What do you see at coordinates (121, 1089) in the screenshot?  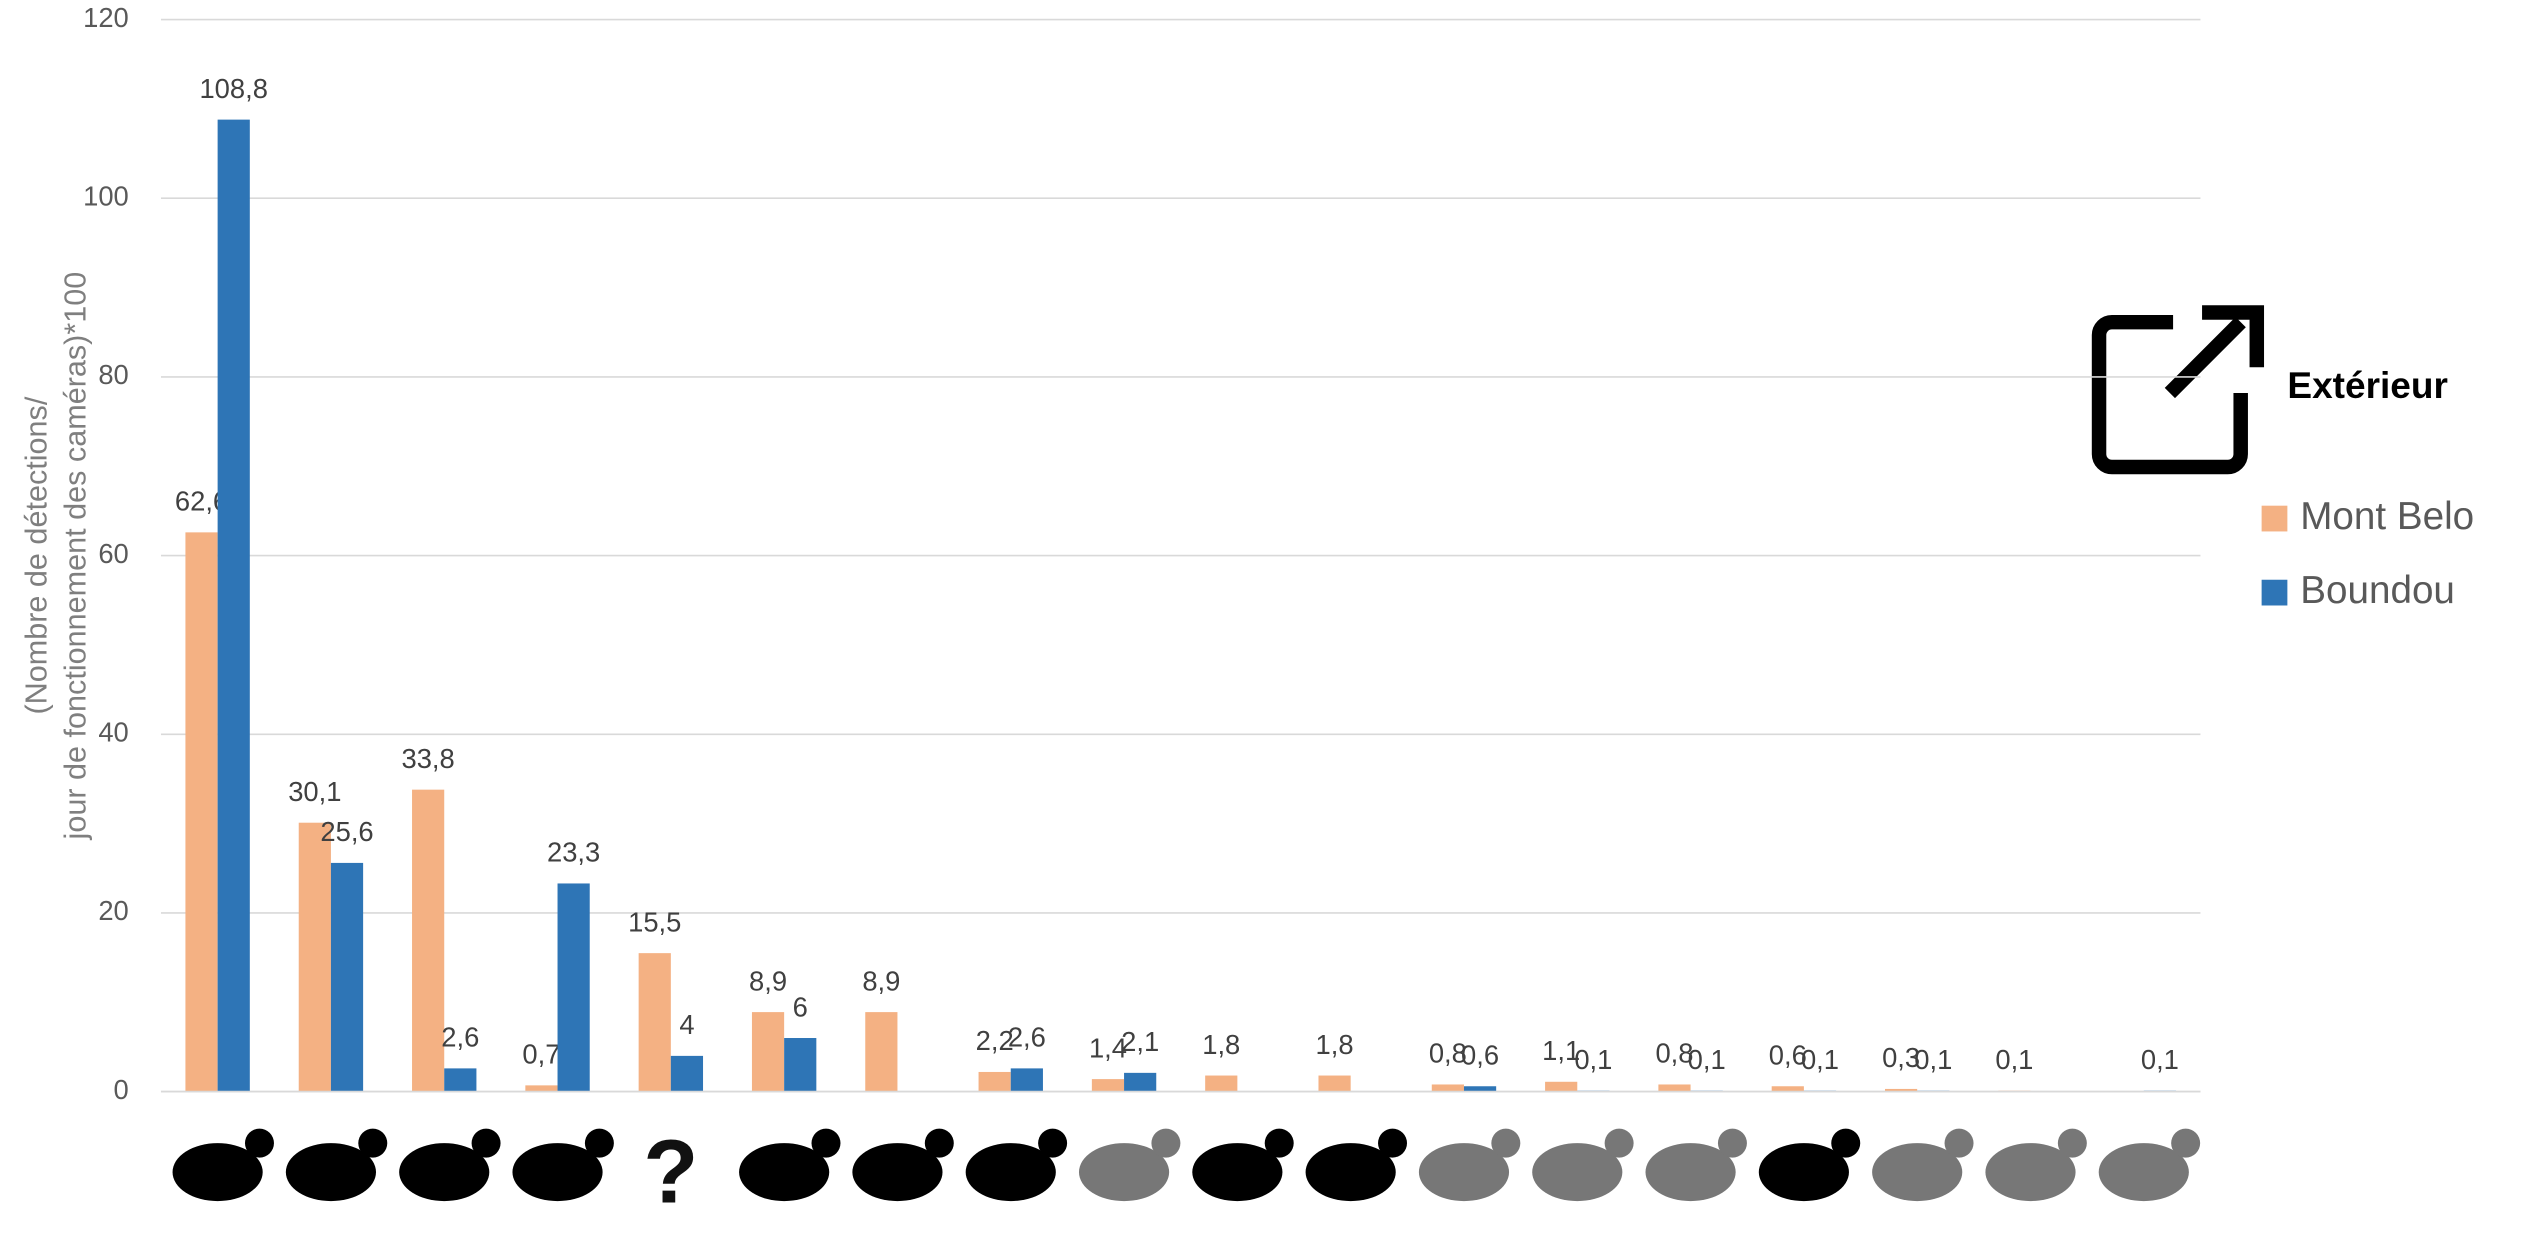 I see `y-tick-label: 0` at bounding box center [121, 1089].